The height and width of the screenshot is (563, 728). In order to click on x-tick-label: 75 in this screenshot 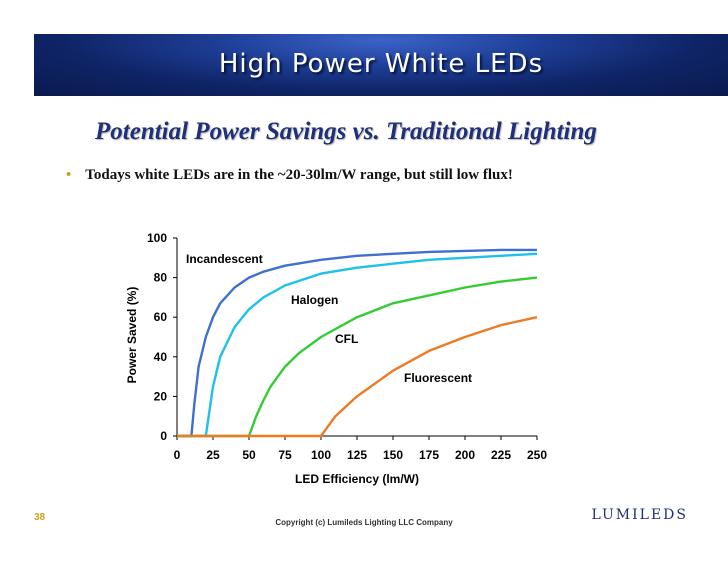, I will do `click(285, 455)`.